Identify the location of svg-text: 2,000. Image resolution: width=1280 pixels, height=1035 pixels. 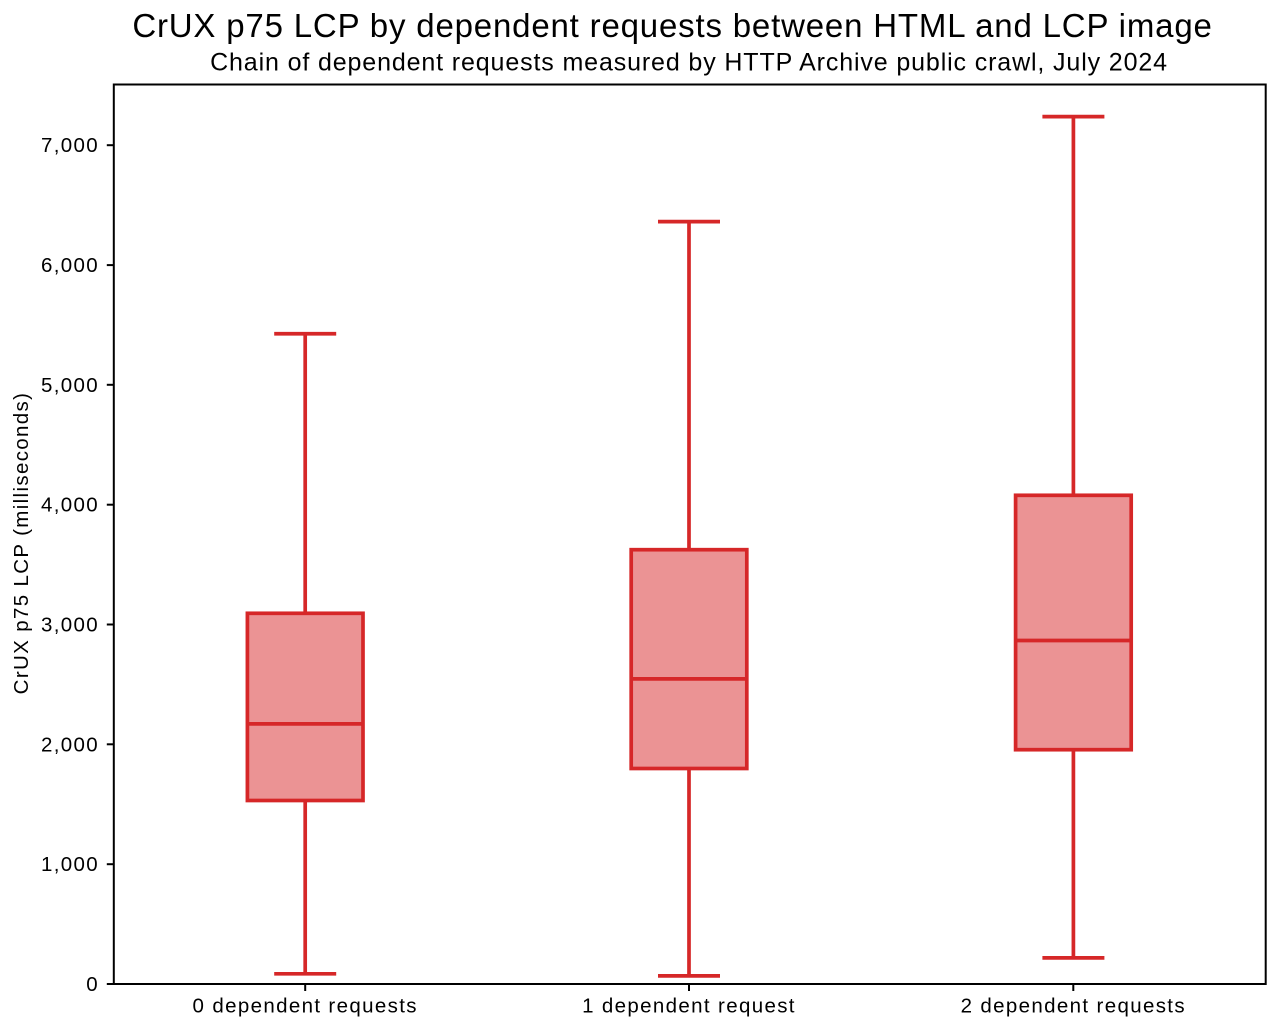
(70, 744).